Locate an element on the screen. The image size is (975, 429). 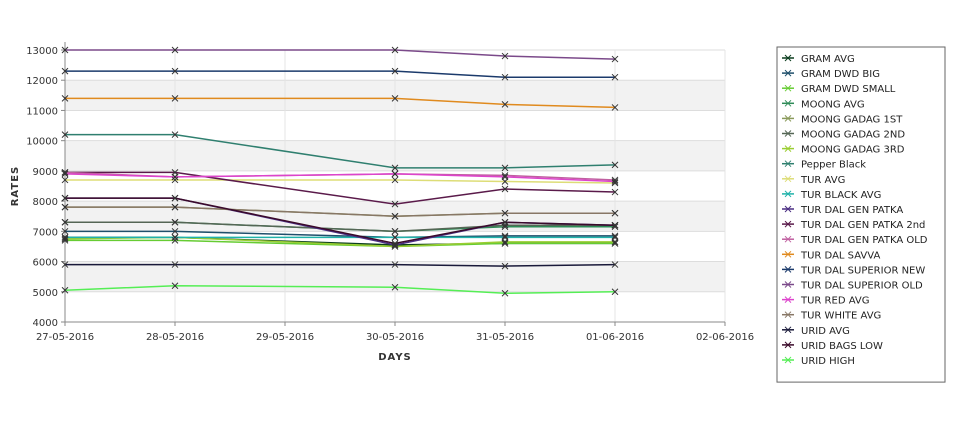
y-tick-label: 12000 is located at coordinates (42, 81).